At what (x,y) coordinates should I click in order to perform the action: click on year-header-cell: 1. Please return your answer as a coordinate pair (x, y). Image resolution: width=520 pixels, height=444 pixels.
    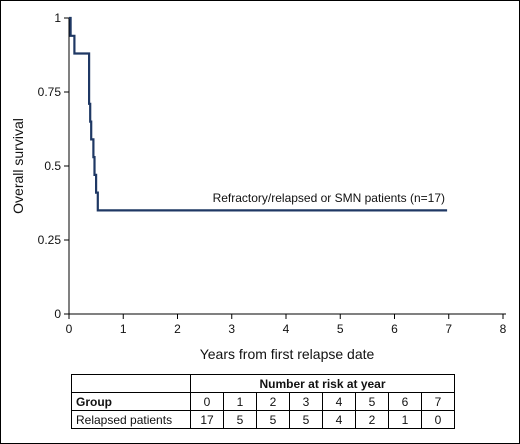
    Looking at the image, I should click on (240, 401).